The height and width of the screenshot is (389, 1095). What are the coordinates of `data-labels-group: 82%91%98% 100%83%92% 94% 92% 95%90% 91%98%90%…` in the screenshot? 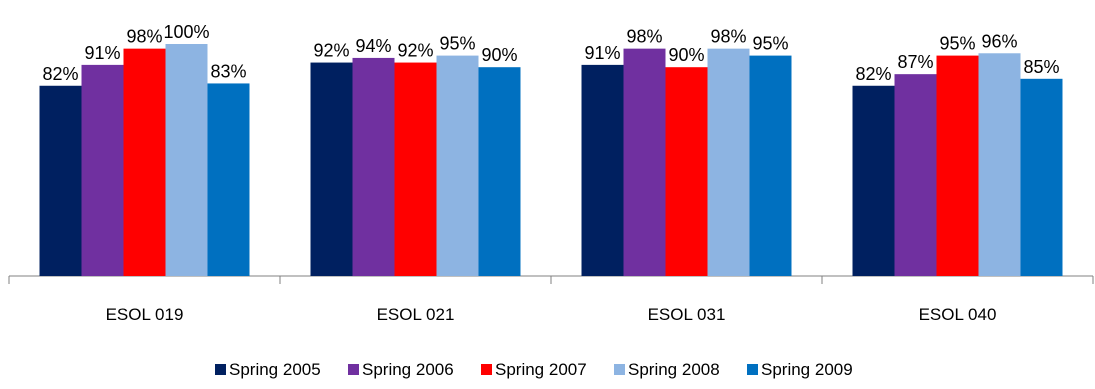 It's located at (550, 53).